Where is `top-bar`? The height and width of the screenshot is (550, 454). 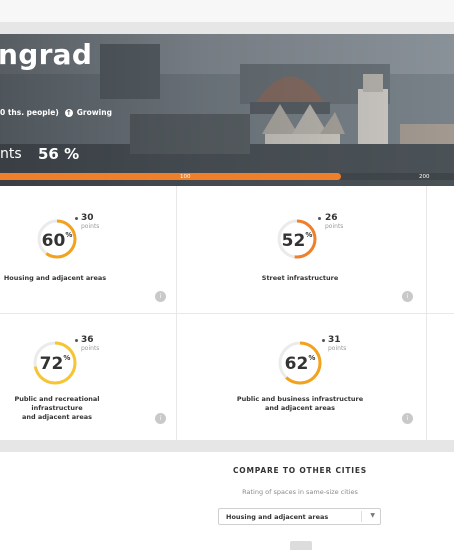 top-bar is located at coordinates (227, 11).